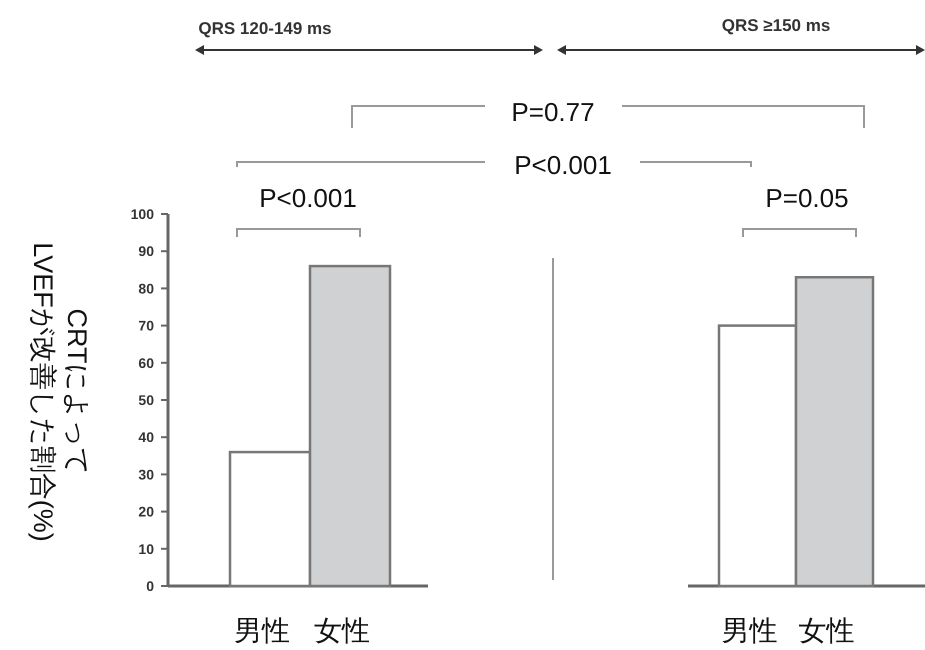 The width and height of the screenshot is (925, 650). What do you see at coordinates (146, 548) in the screenshot?
I see `y-tick-label: 10` at bounding box center [146, 548].